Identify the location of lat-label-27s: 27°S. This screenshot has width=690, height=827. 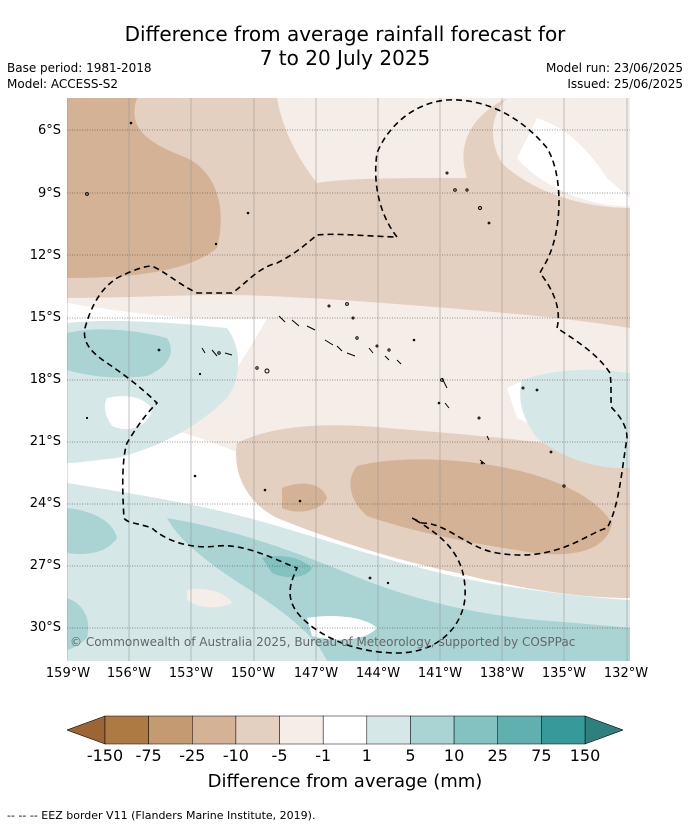
(45, 565).